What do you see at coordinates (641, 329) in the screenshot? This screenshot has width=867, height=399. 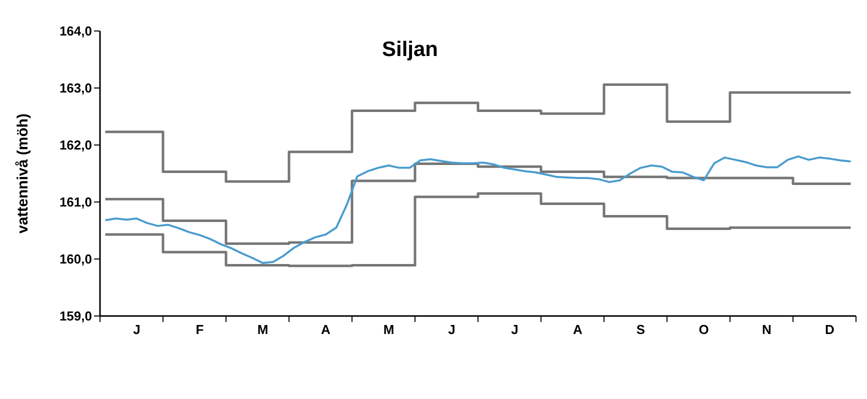 I see `x-tick-label: S` at bounding box center [641, 329].